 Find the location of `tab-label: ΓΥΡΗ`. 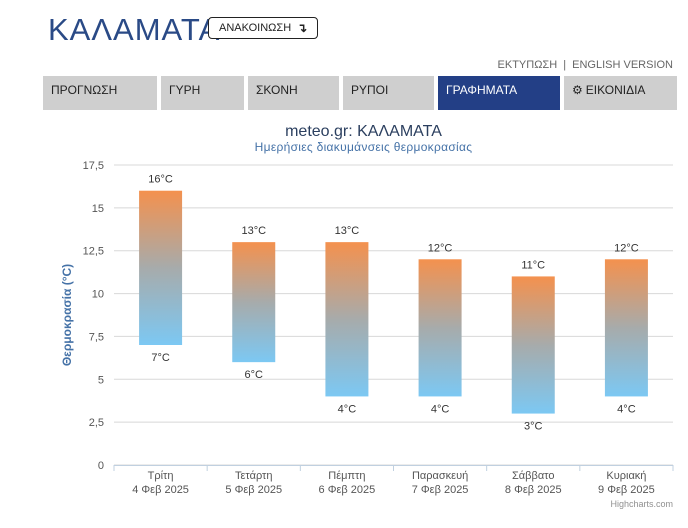

tab-label: ΓΥΡΗ is located at coordinates (185, 90).